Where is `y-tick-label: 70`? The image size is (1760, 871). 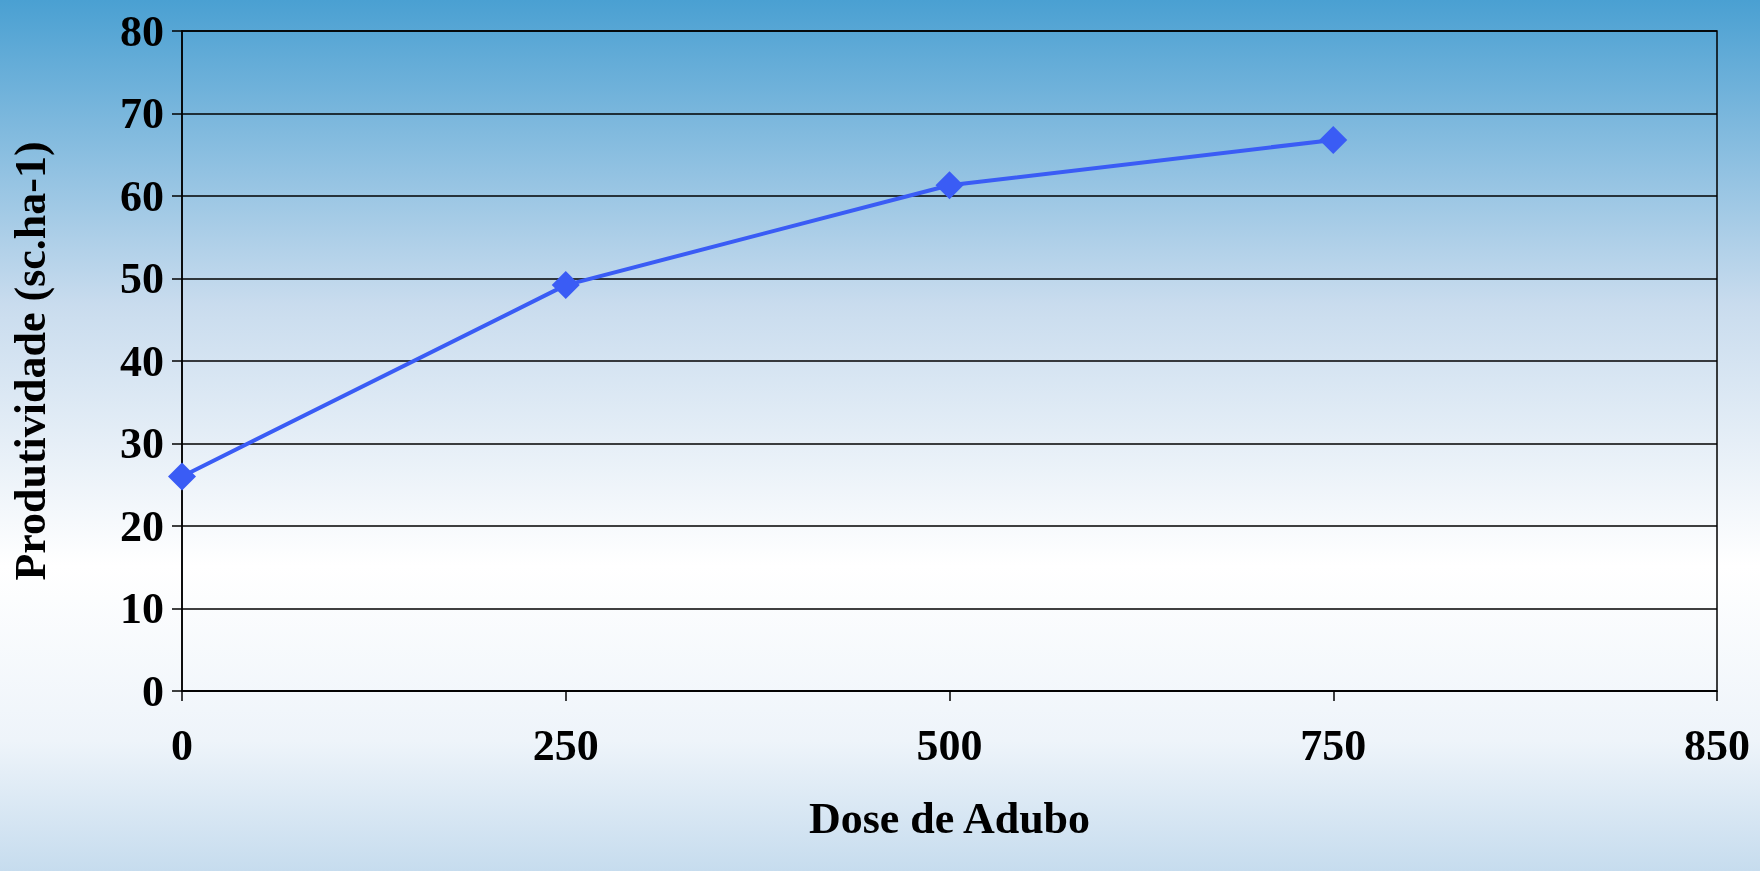
y-tick-label: 70 is located at coordinates (142, 113).